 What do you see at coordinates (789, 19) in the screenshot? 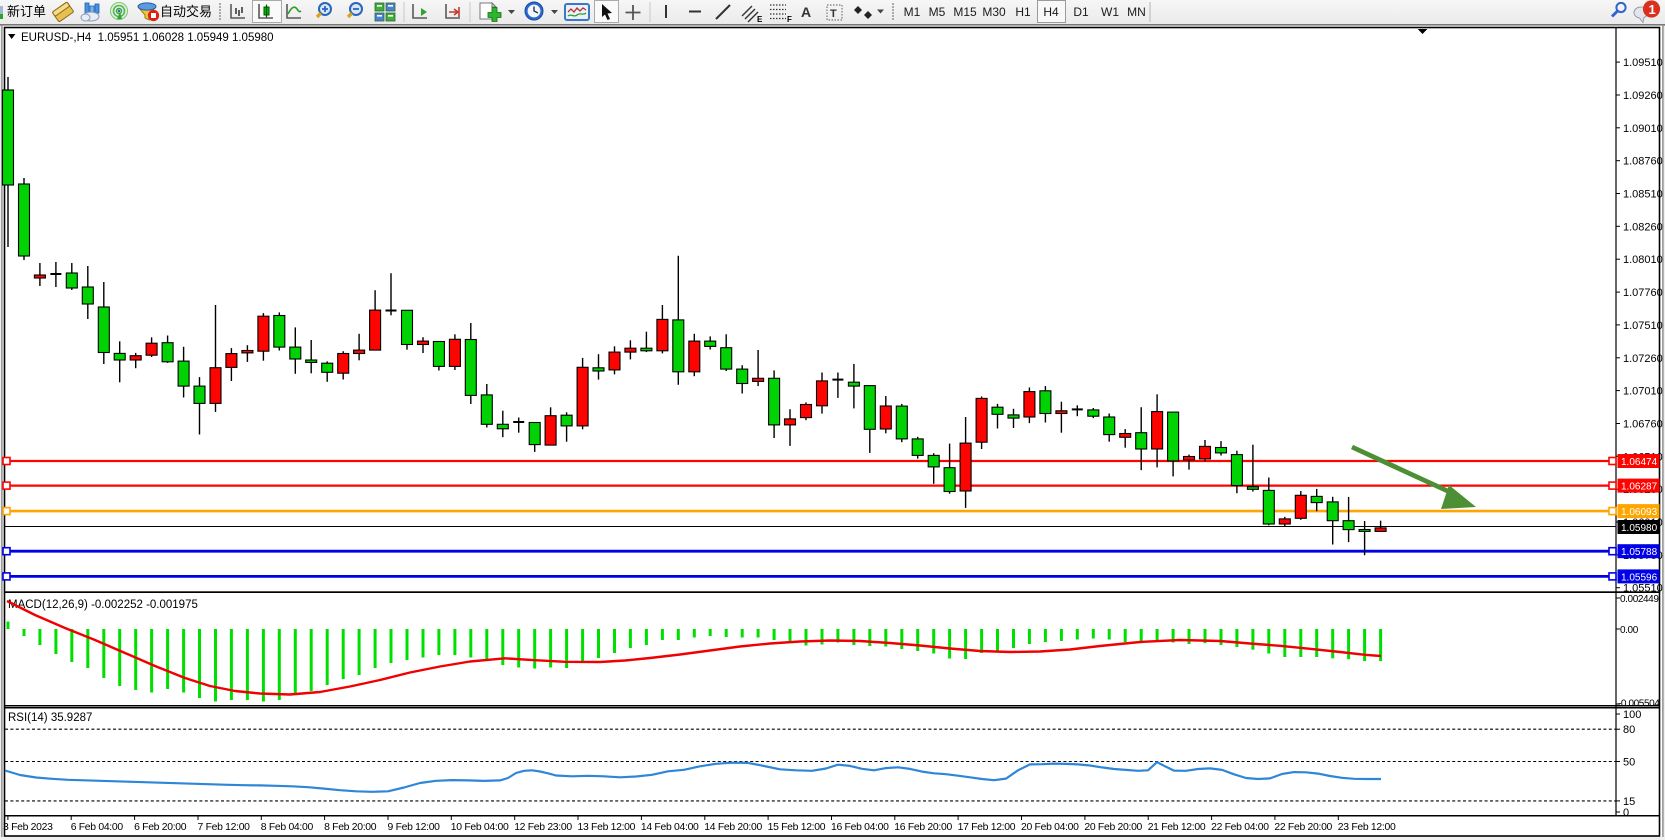
I see `svg-text: F` at bounding box center [789, 19].